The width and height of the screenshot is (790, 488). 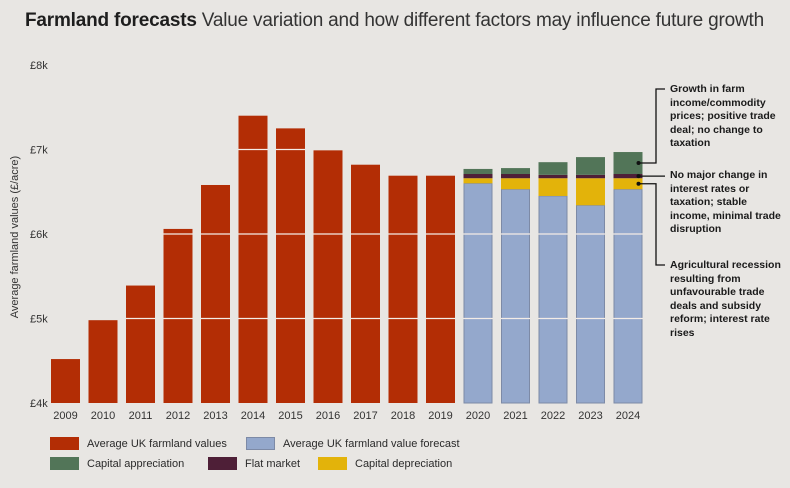 I want to click on segment-flat-2021, so click(x=515, y=176).